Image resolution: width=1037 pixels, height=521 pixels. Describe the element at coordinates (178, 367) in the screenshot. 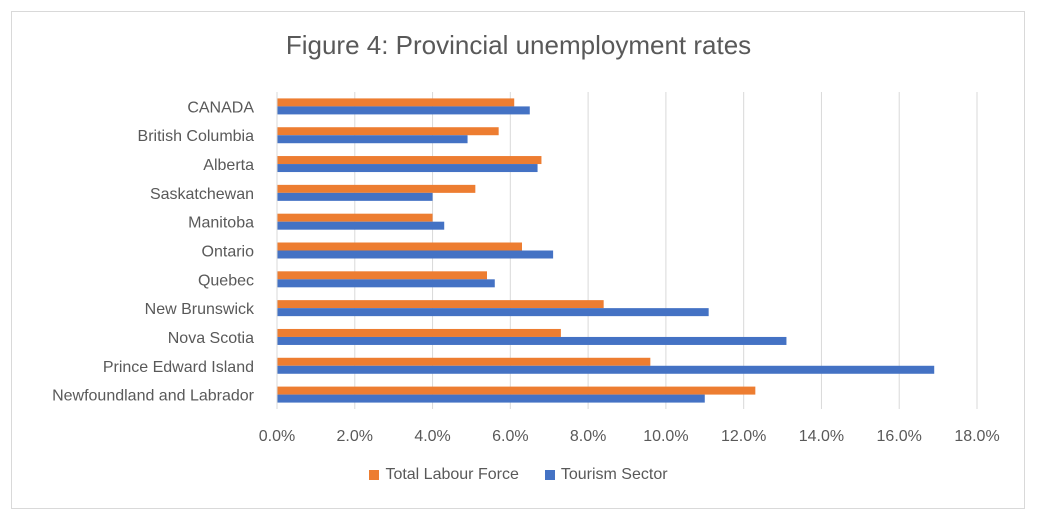

I see `category-label: Prince Edward Island` at that location.